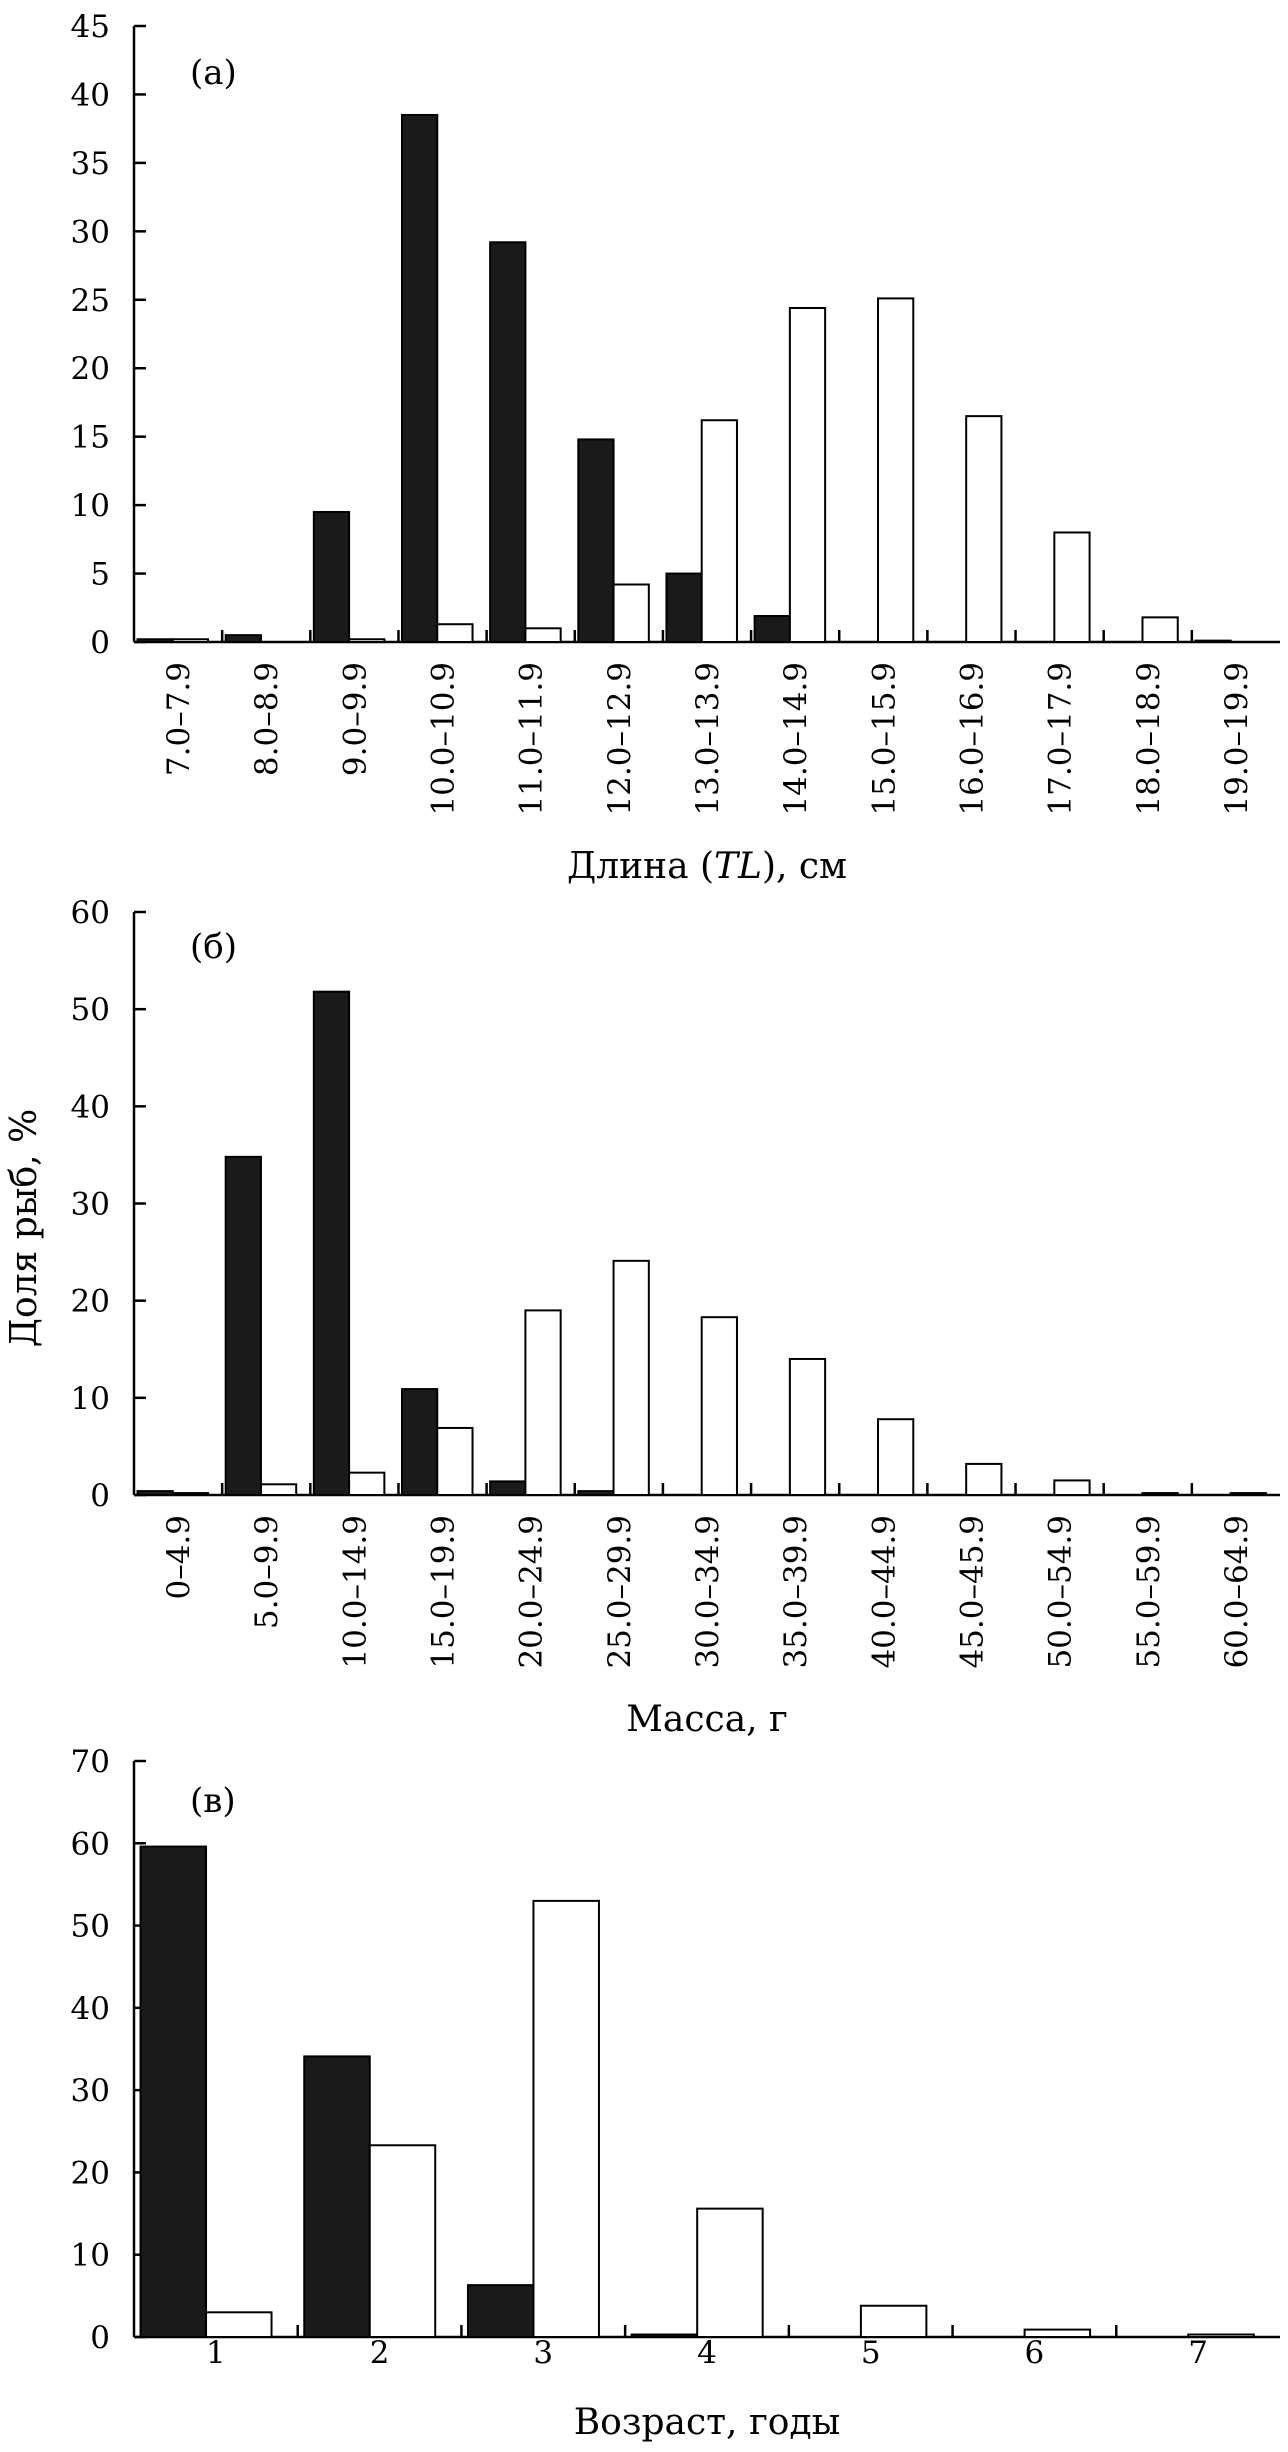 This screenshot has width=1288, height=2452. Describe the element at coordinates (90, 164) in the screenshot. I see `y-tick-label: 35` at that location.